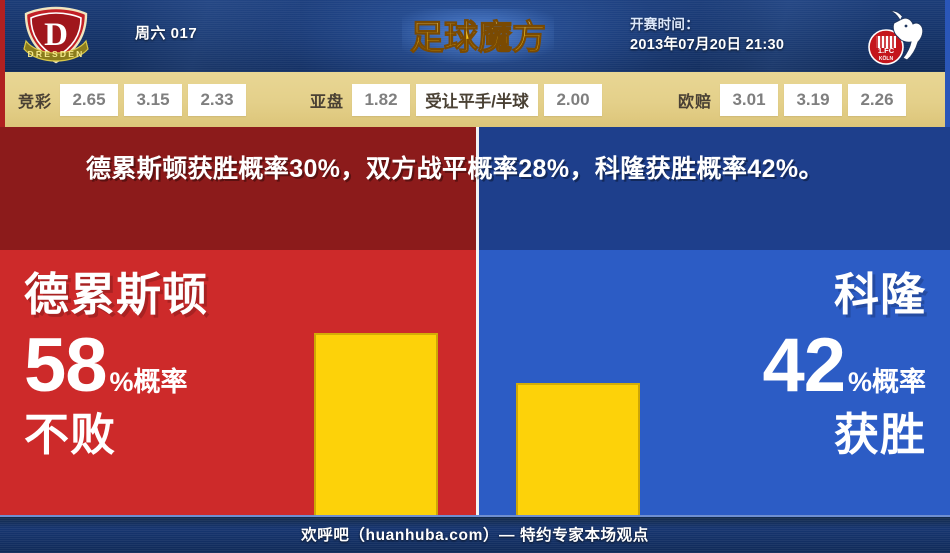  What do you see at coordinates (877, 99) in the screenshot?
I see `odds-cell-away: 2.26` at bounding box center [877, 99].